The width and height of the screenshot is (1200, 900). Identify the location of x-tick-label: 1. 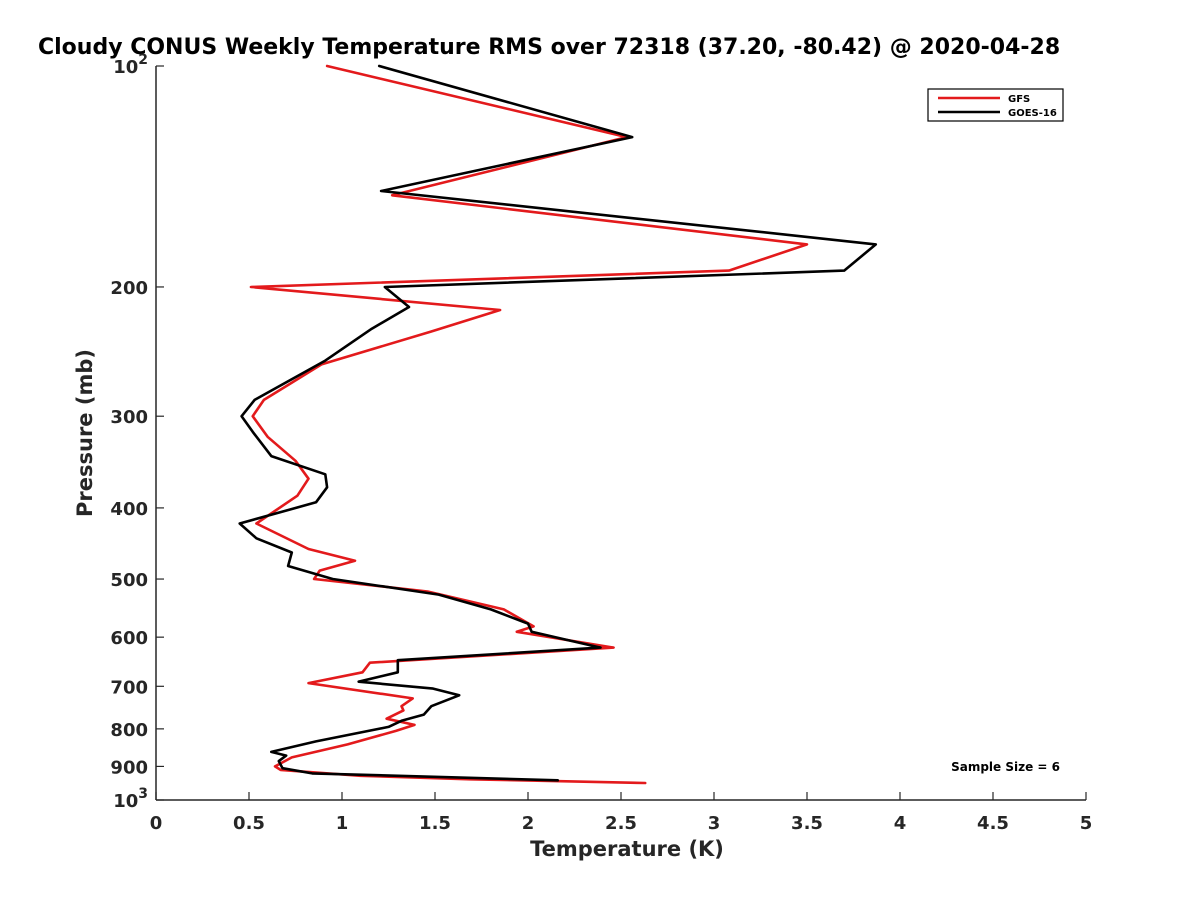
(342, 823).